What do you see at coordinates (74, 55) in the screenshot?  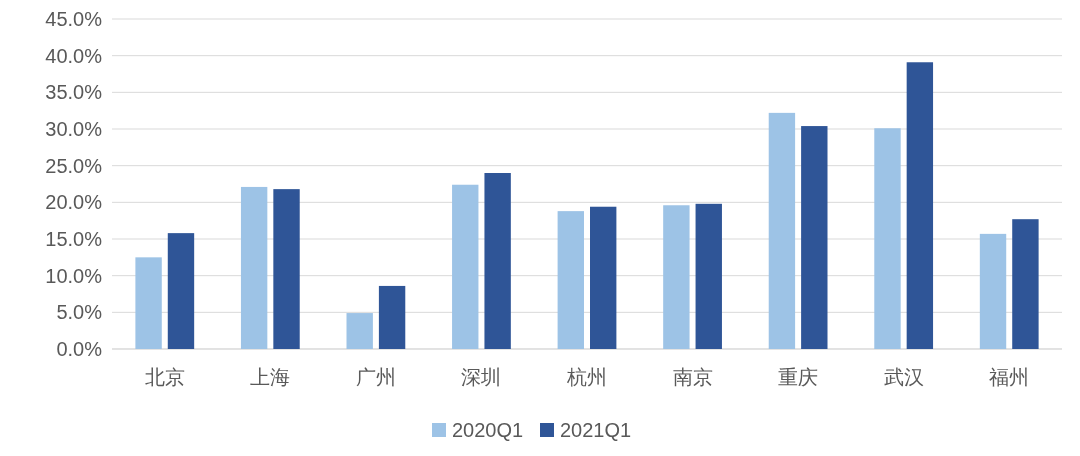 I see `y-tick-label: 40.0%` at bounding box center [74, 55].